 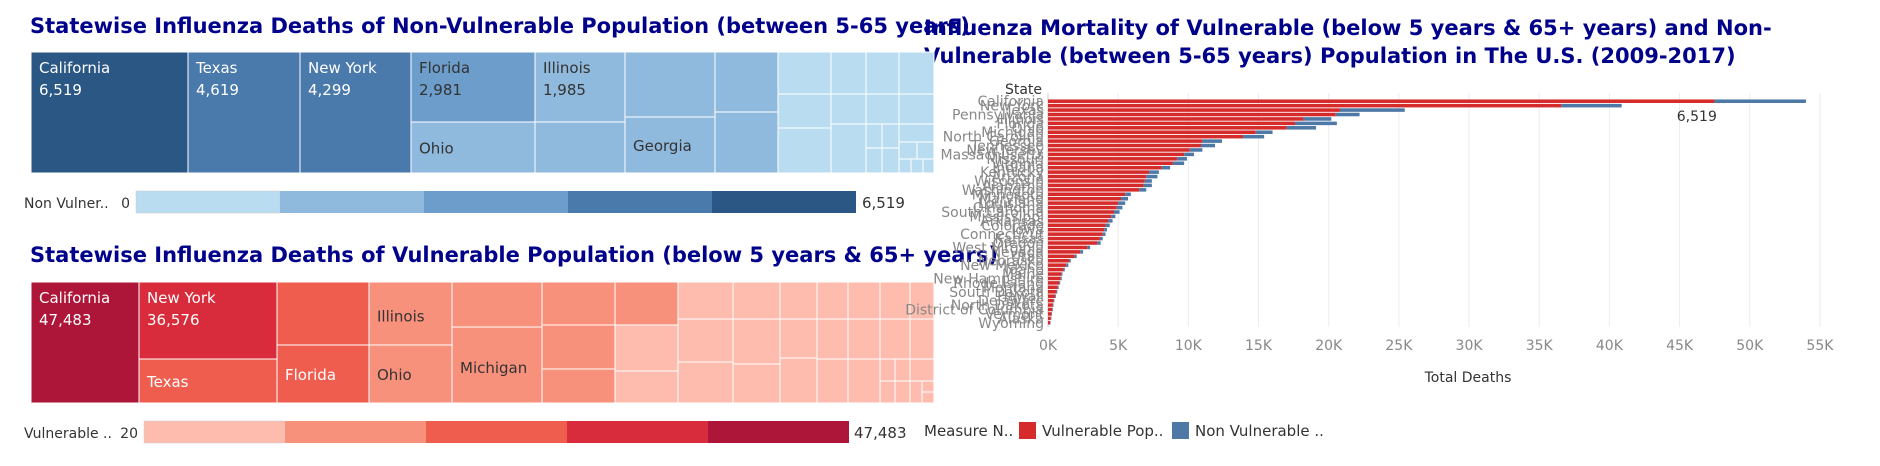 I want to click on non-vulnerable-tile-florida: Florida 2,981, so click(x=473, y=87).